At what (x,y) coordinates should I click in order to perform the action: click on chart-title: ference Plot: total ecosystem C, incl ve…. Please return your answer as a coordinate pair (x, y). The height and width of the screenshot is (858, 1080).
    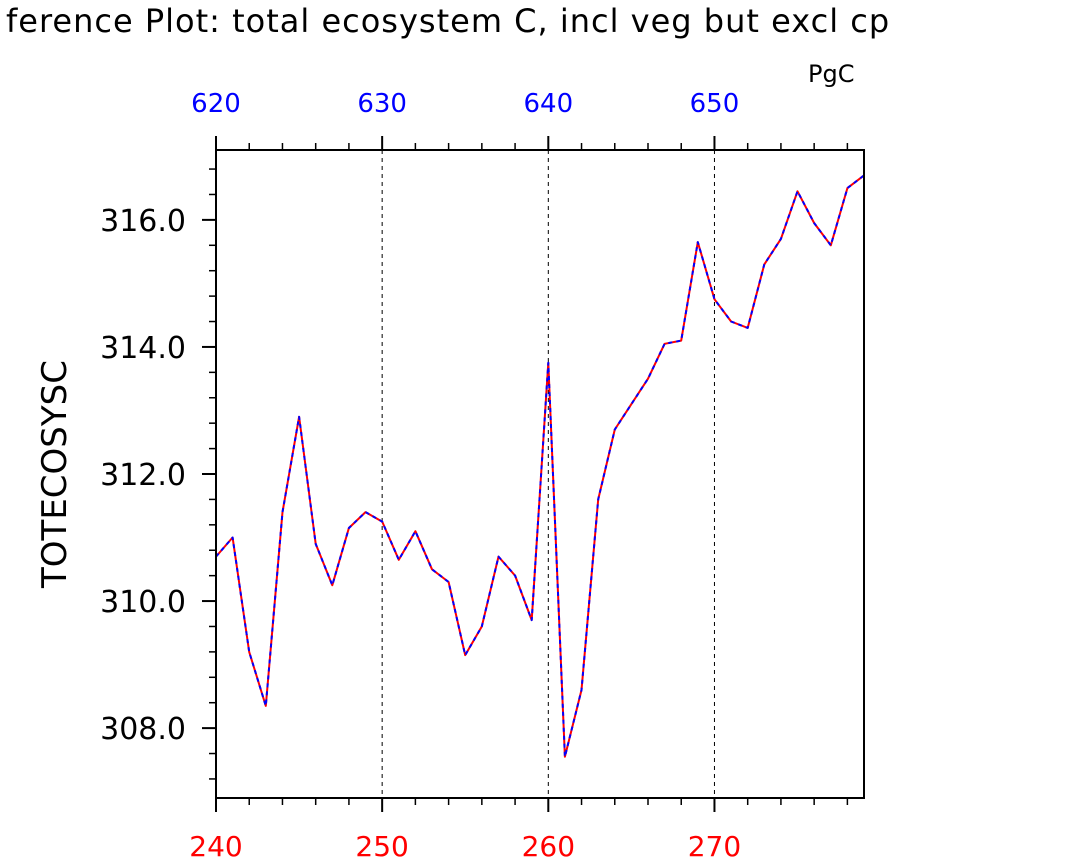
    Looking at the image, I should click on (448, 21).